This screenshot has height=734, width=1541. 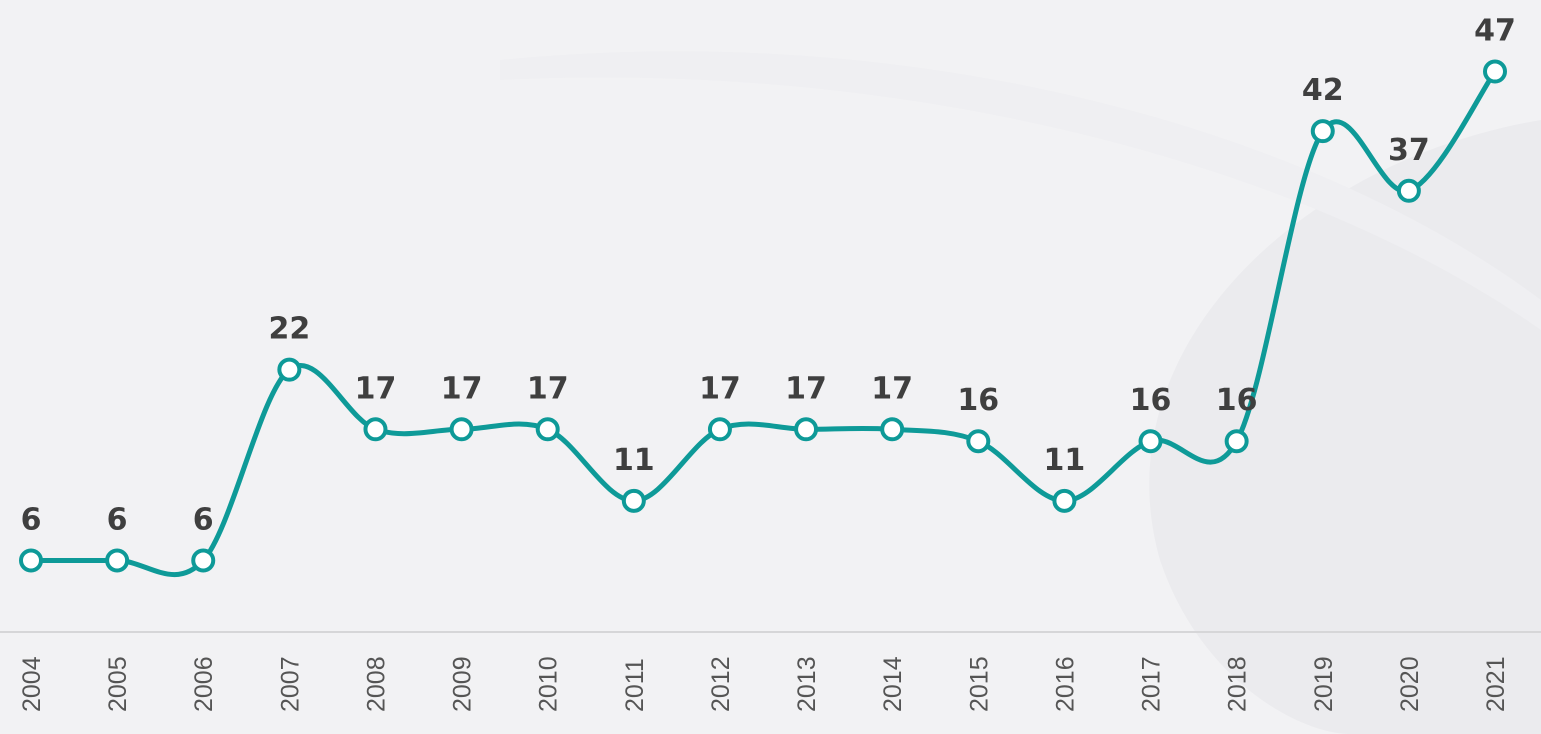 I want to click on x-tick-label: 2007, so click(x=290, y=684).